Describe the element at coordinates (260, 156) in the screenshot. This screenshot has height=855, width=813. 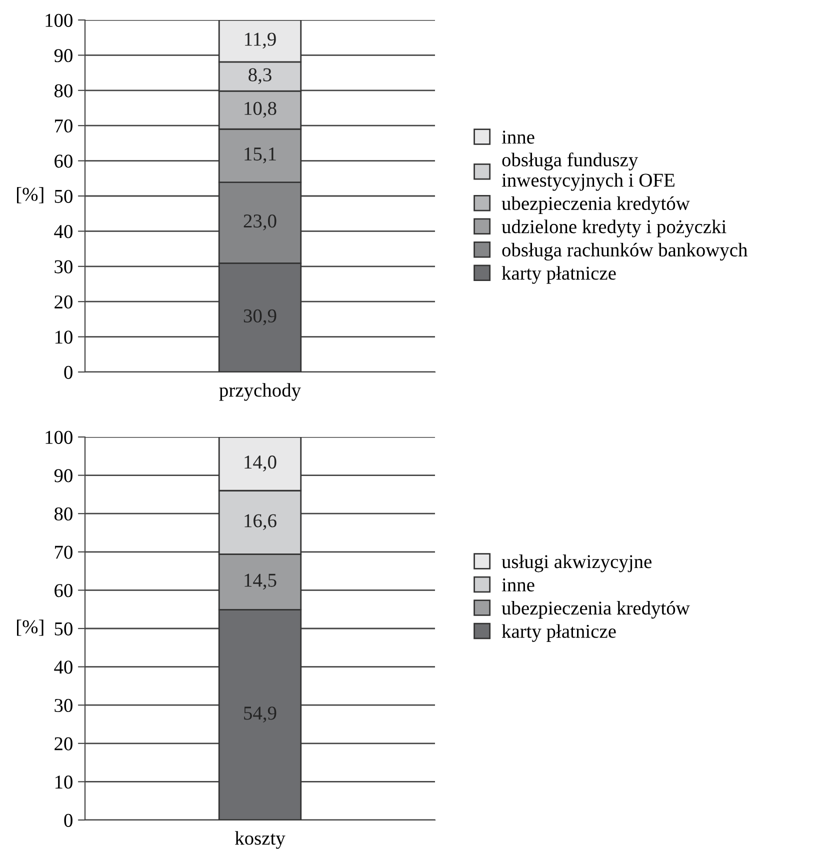
I see `data-label: 15,1` at that location.